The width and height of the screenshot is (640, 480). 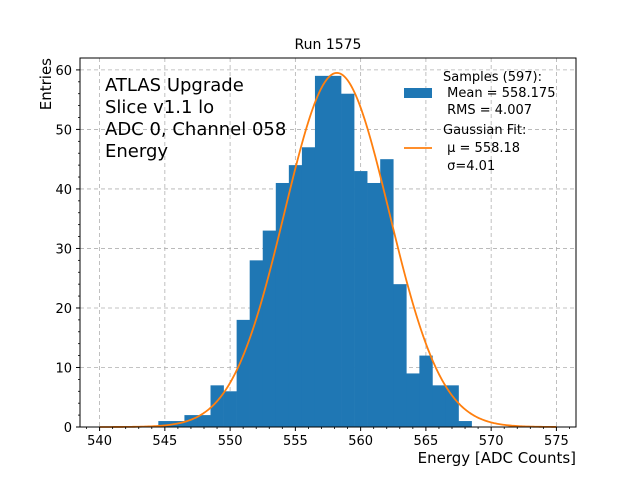 What do you see at coordinates (556, 441) in the screenshot?
I see `x-tick-label: 575` at bounding box center [556, 441].